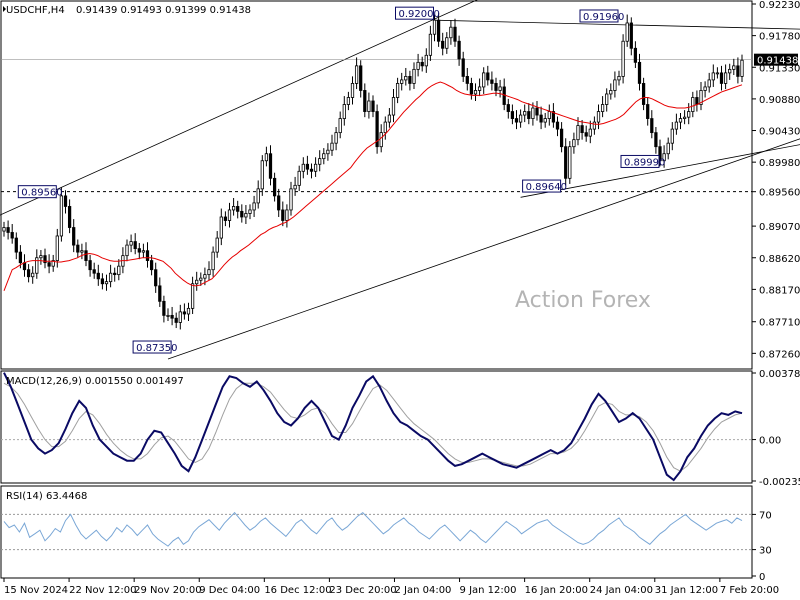 This screenshot has height=600, width=800. What do you see at coordinates (556, 590) in the screenshot?
I see `time-tick-label: 16 Jan 20:00` at bounding box center [556, 590].